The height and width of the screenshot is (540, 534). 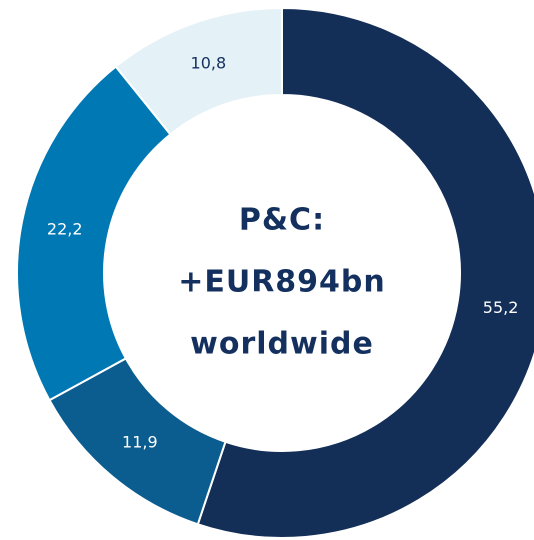 I want to click on segment-label: 22,2, so click(x=65, y=228).